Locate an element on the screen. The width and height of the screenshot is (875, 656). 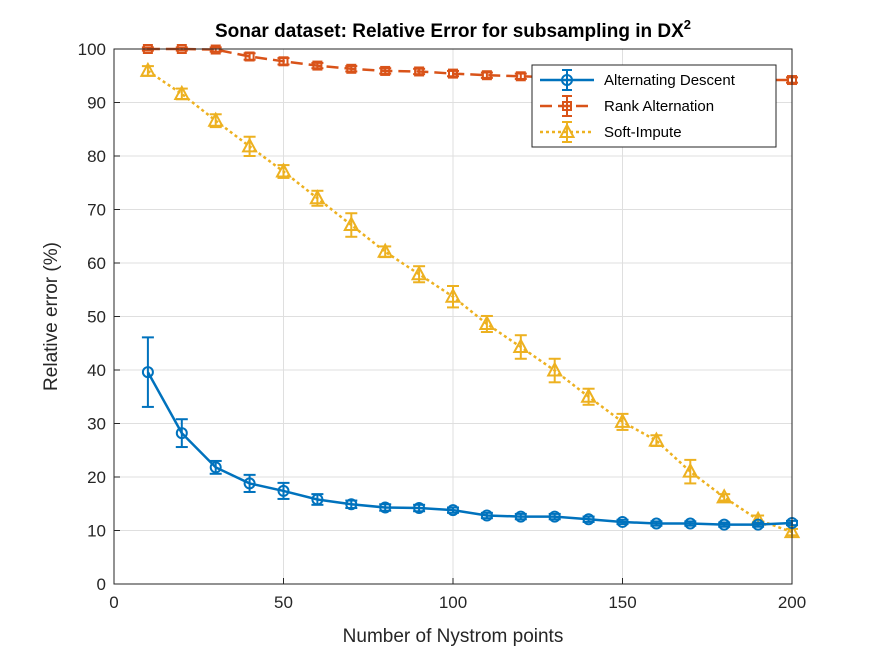
x-tick-label: 200 is located at coordinates (792, 602).